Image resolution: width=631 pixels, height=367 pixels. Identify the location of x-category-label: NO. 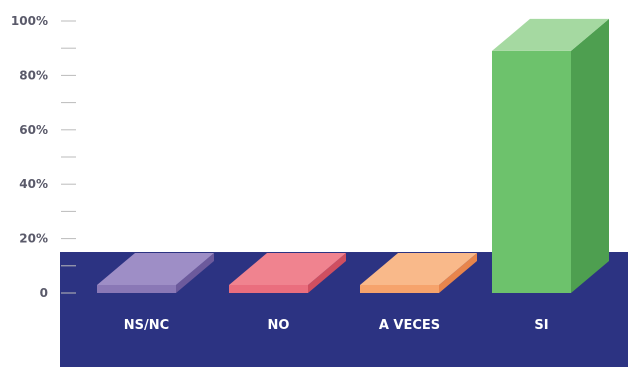
(279, 325).